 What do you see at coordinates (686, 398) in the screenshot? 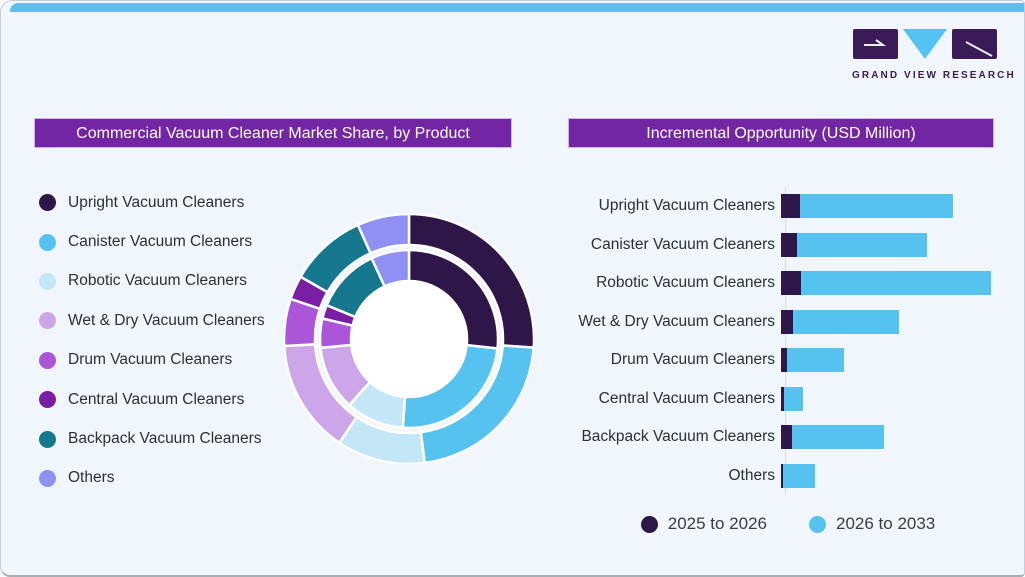
I see `bar-category-label: Central Vacuum Cleaners` at bounding box center [686, 398].